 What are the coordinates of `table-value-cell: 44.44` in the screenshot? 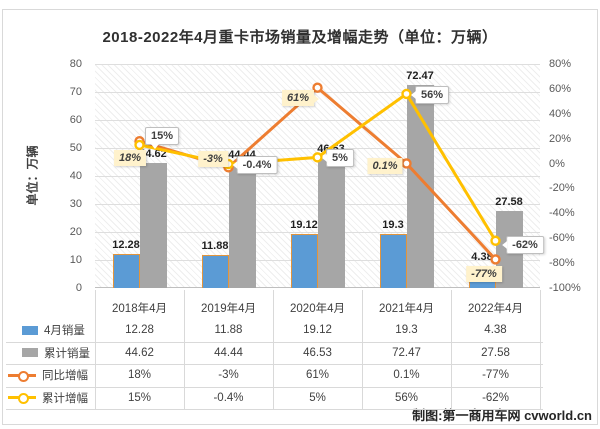 It's located at (228, 352).